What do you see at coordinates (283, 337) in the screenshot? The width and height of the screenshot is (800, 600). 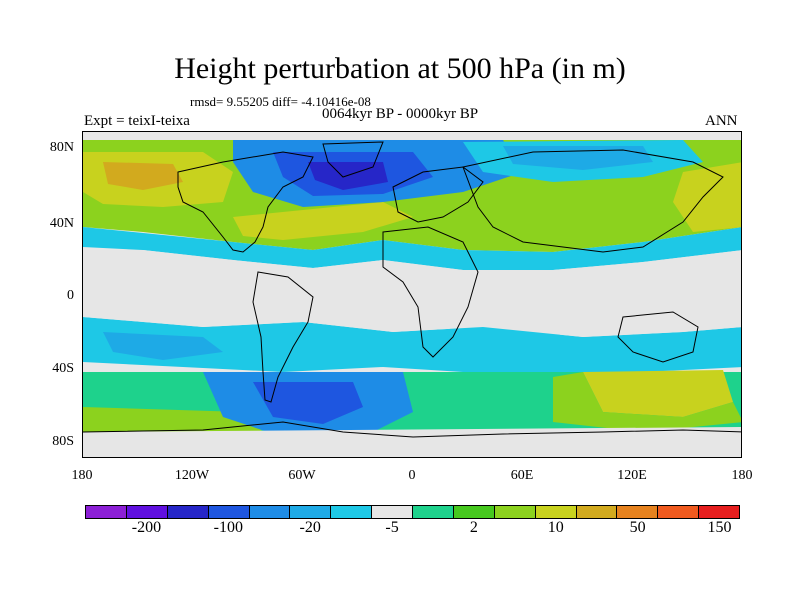 I see `south-america-outline` at bounding box center [283, 337].